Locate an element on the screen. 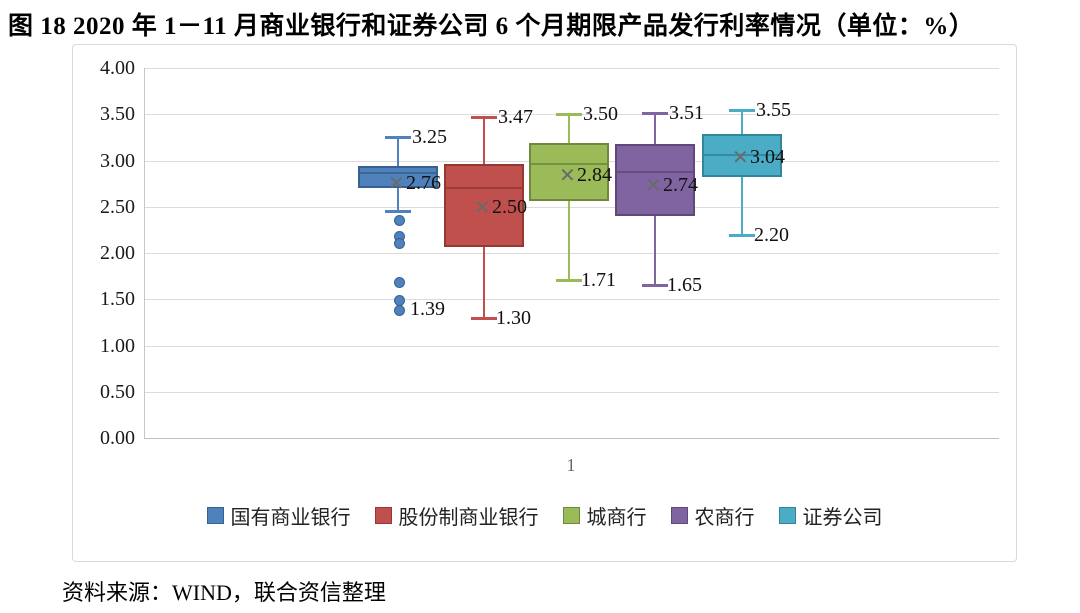 This screenshot has height=613, width=1080. y-tick-label: 2.50 is located at coordinates (117, 206).